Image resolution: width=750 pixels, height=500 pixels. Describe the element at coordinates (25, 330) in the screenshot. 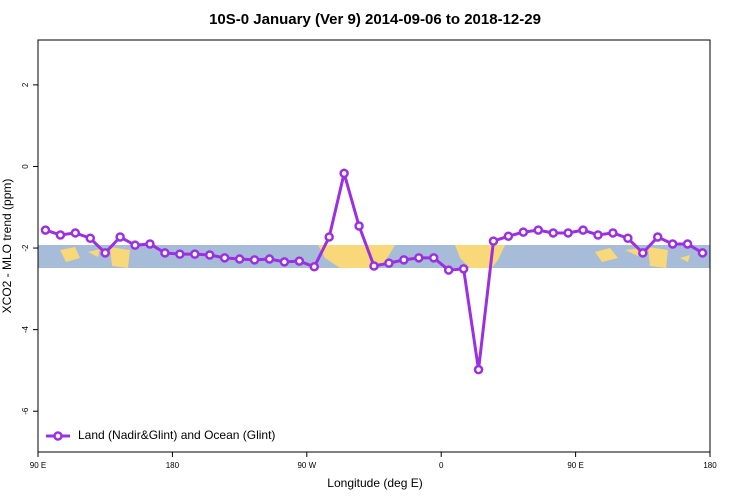

I see `y-tick-label: -4` at that location.